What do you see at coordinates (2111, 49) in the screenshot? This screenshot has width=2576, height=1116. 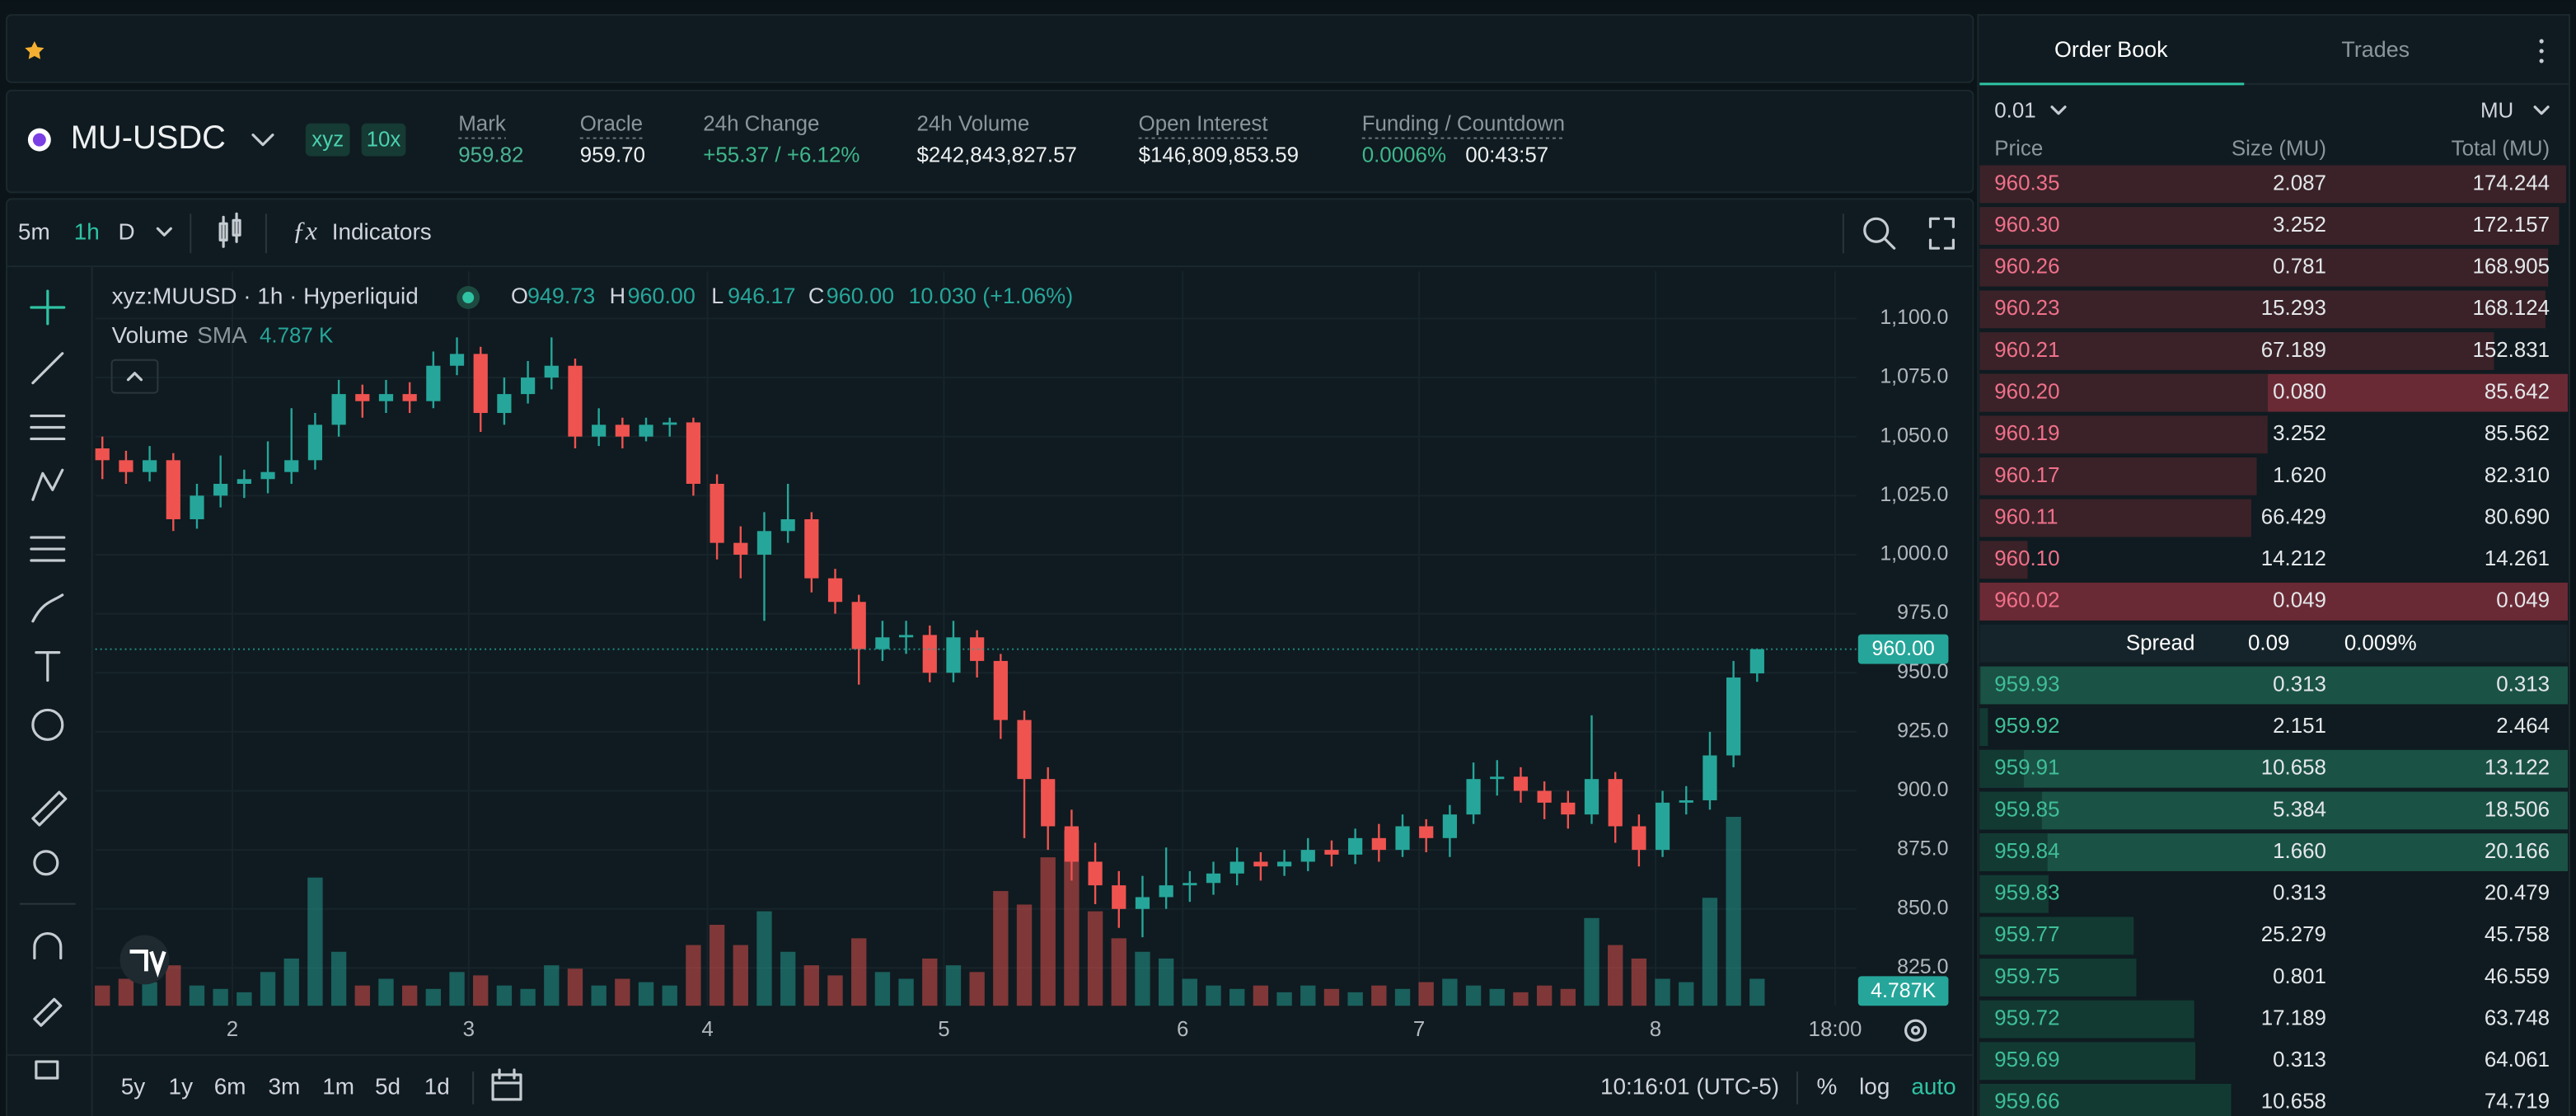 I see `tab: Order Book` at bounding box center [2111, 49].